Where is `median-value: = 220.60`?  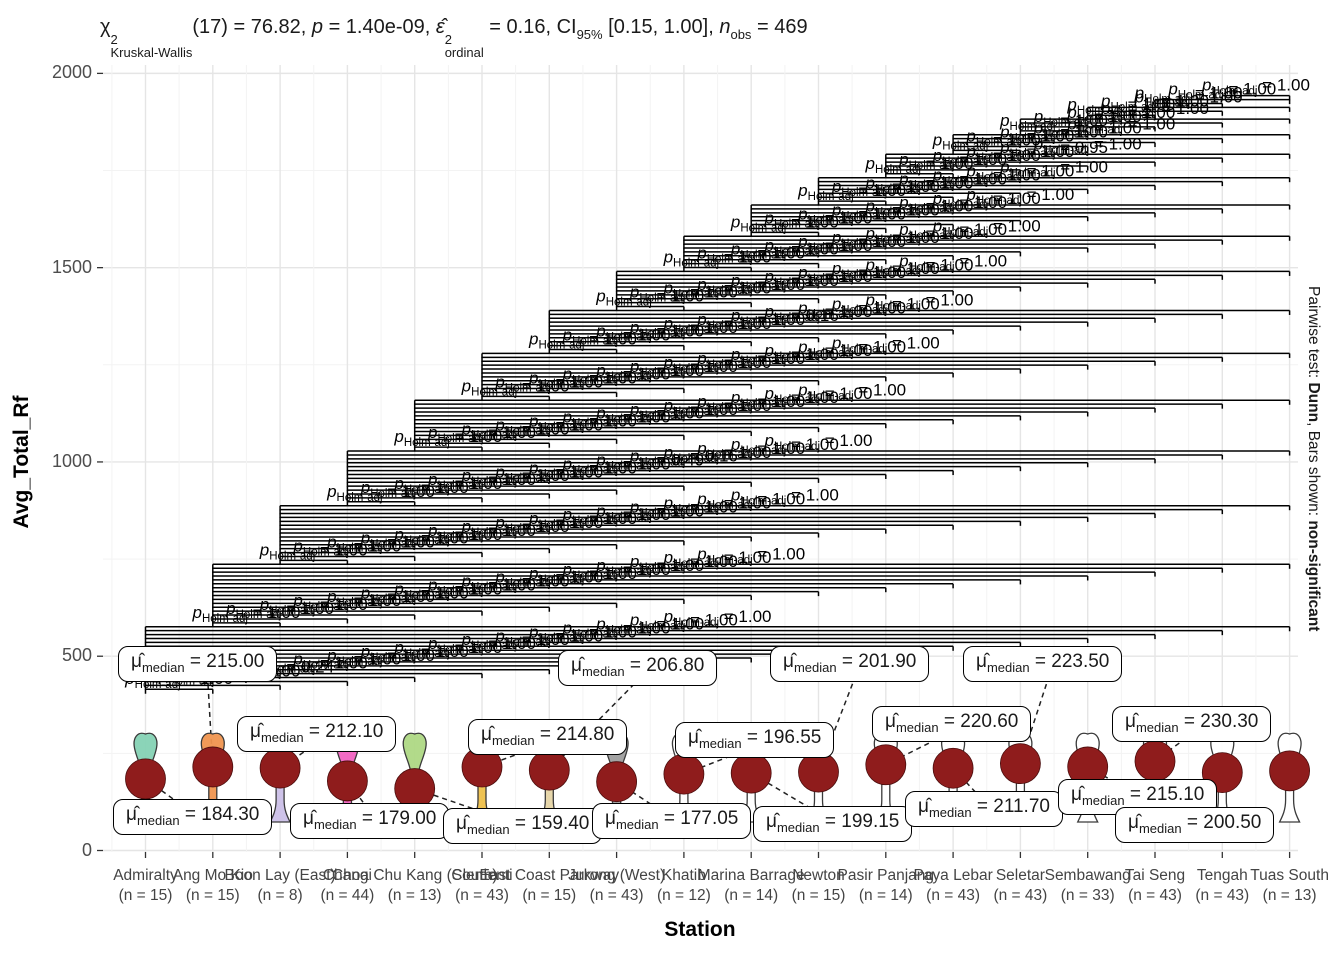
median-value: = 220.60 is located at coordinates (978, 721).